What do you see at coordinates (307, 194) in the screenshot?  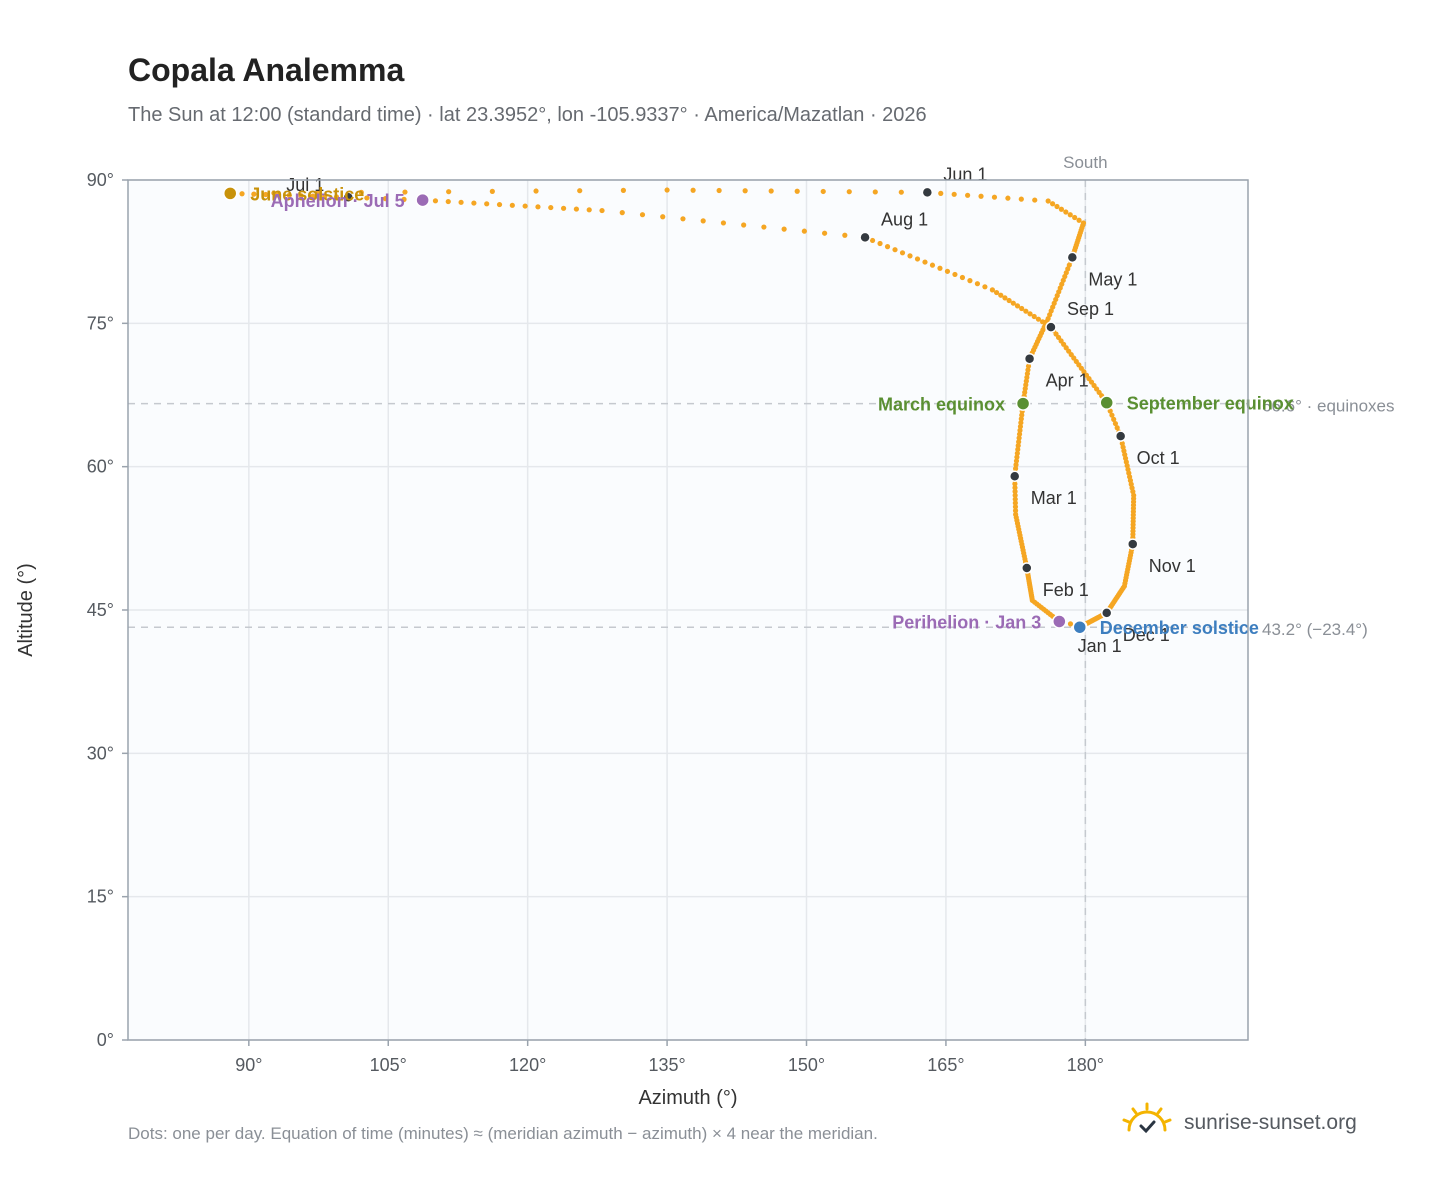 I see `event-marker-label: June solstice` at bounding box center [307, 194].